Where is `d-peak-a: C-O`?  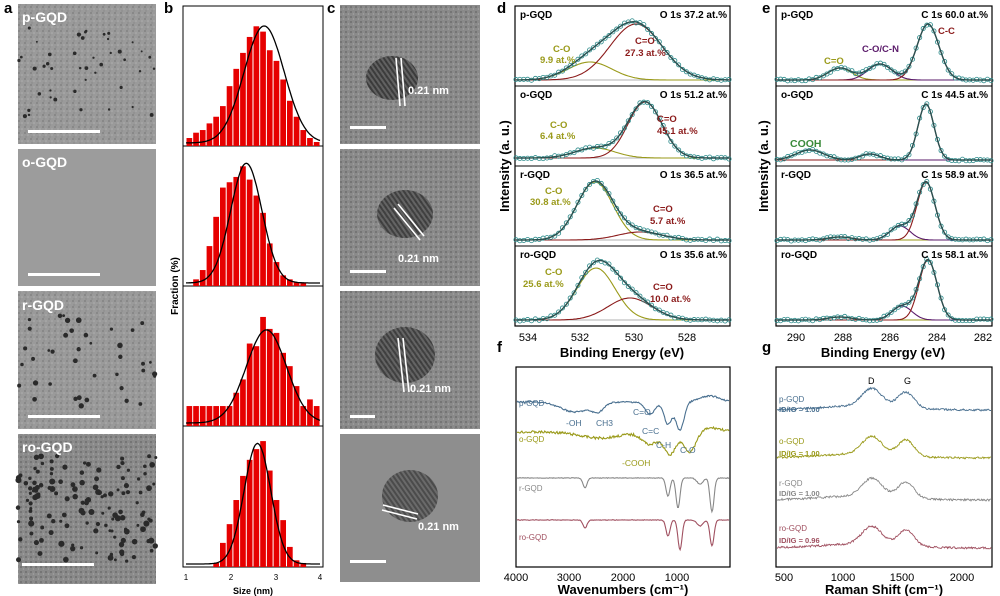 d-peak-a: C-O is located at coordinates (558, 125).